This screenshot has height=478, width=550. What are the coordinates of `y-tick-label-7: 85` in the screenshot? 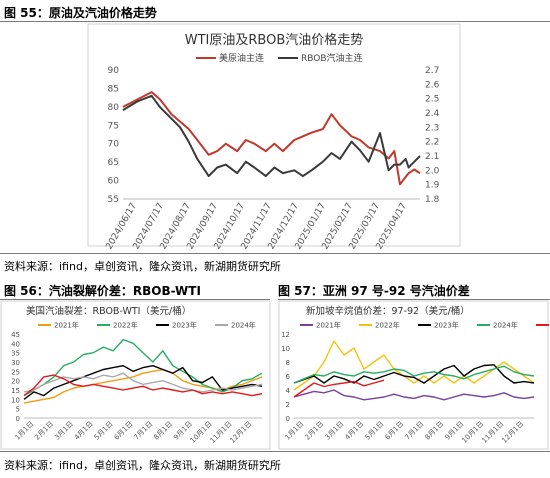 It's located at (113, 89).